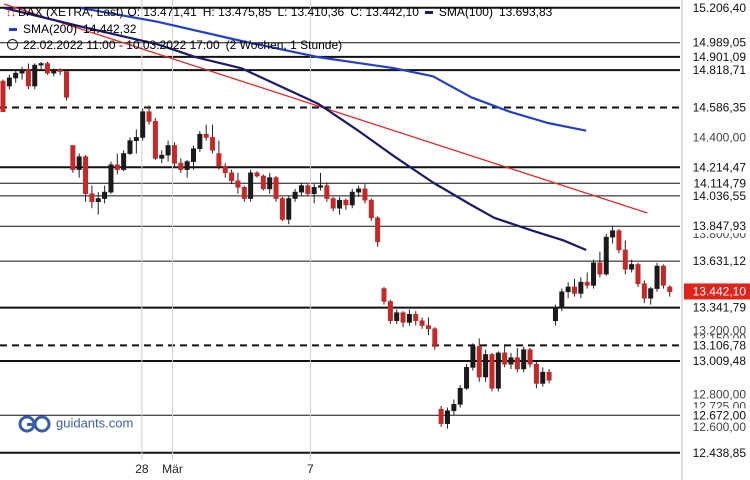  What do you see at coordinates (384, 12) in the screenshot?
I see `close-value: C: 13.442,10` at bounding box center [384, 12].